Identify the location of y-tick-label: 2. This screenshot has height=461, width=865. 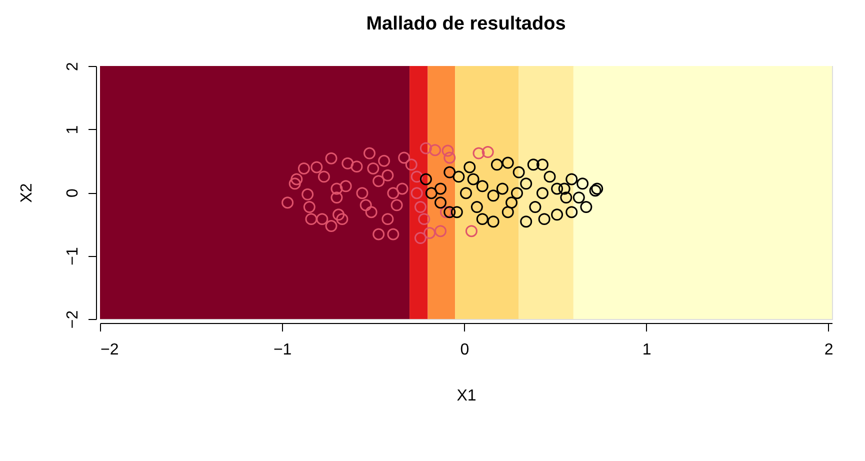
(73, 66).